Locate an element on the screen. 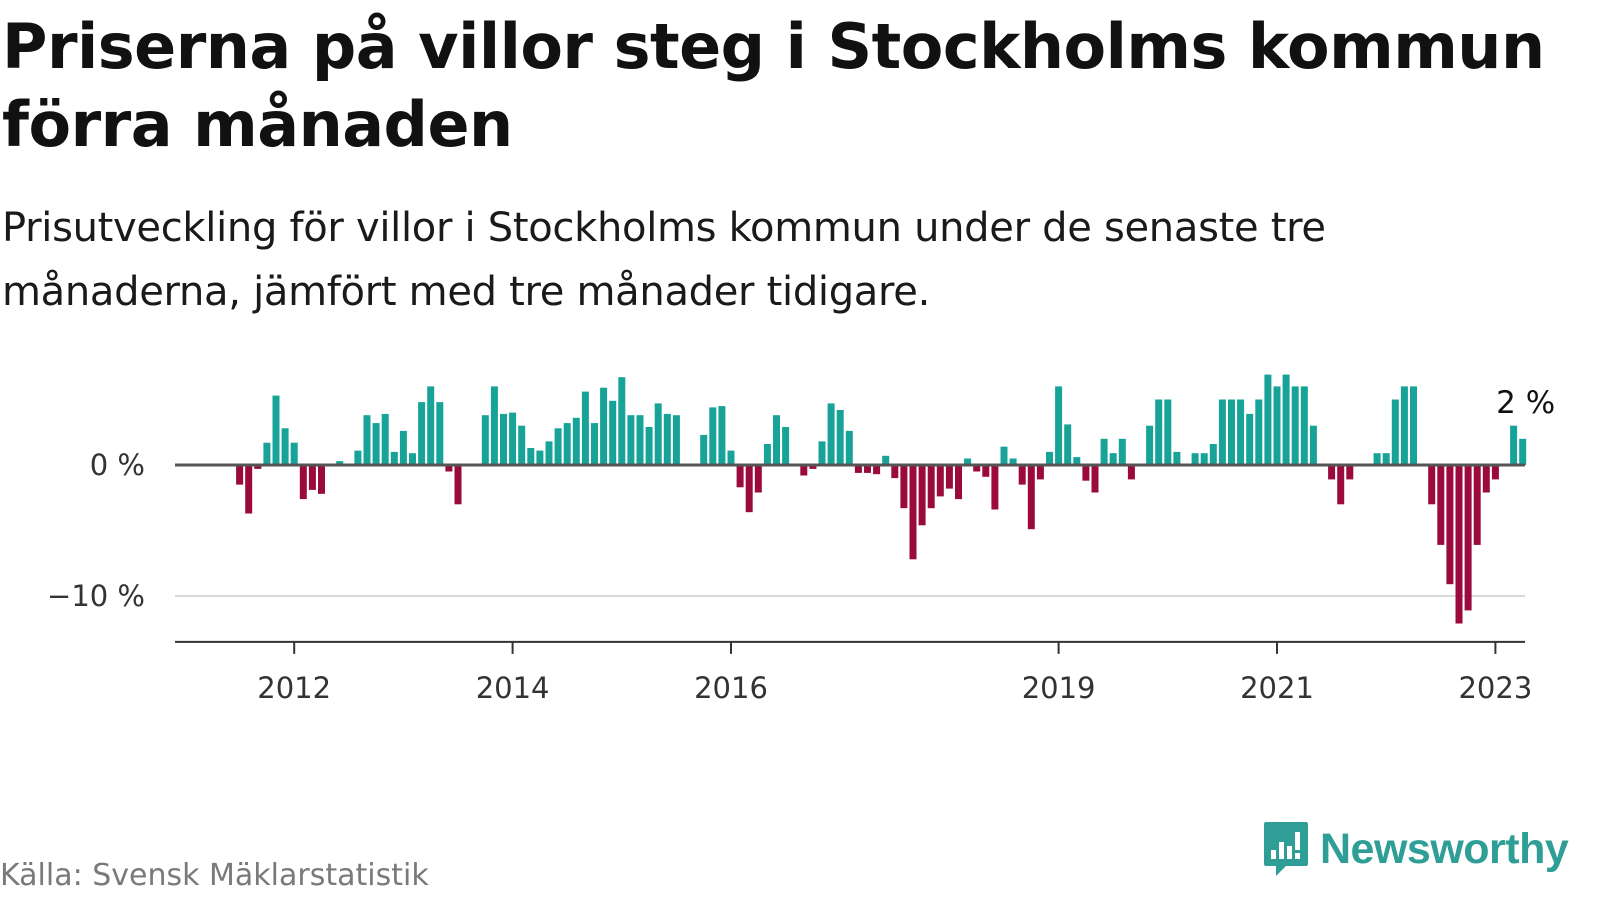 The height and width of the screenshot is (900, 1600). x-tick-label: 2012 is located at coordinates (294, 688).